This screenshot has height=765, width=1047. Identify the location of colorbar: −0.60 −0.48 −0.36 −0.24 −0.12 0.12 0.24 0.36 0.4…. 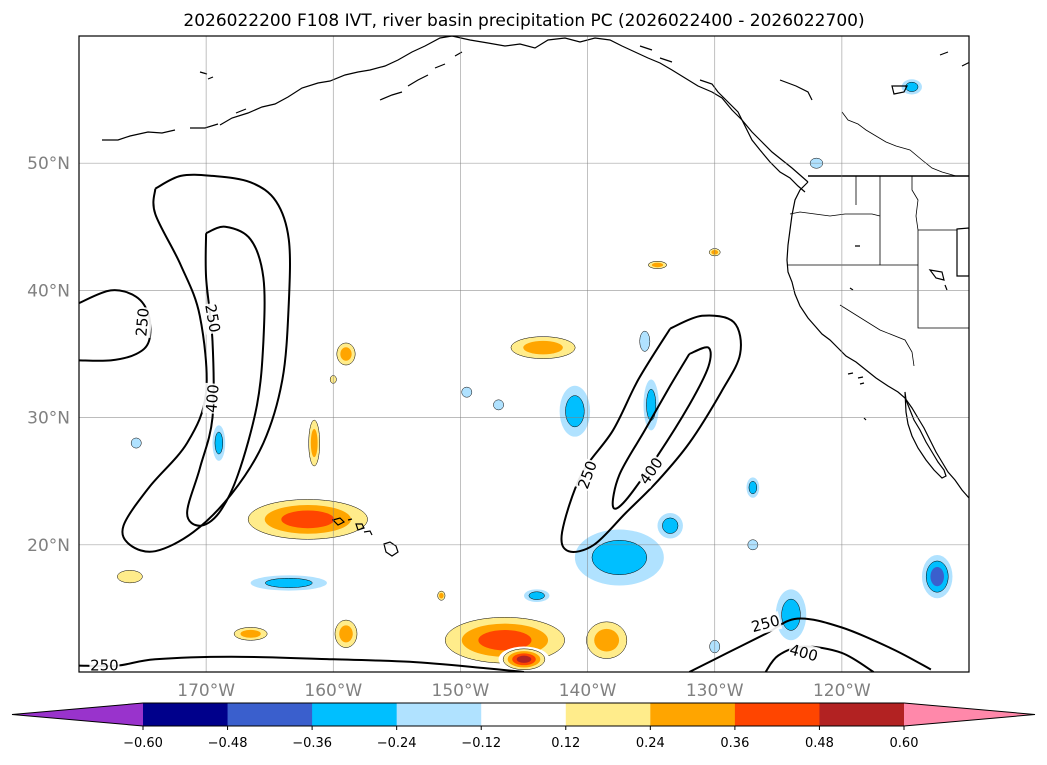
(523, 726).